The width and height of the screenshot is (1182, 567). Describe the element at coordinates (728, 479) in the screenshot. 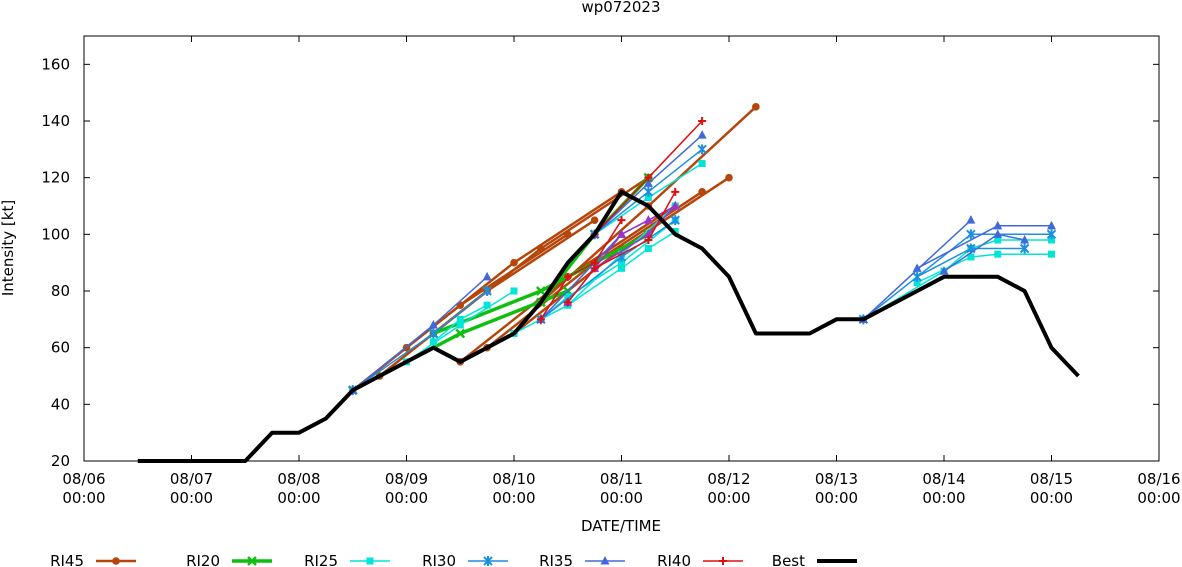

I see `x-tick-date: 08/12` at that location.